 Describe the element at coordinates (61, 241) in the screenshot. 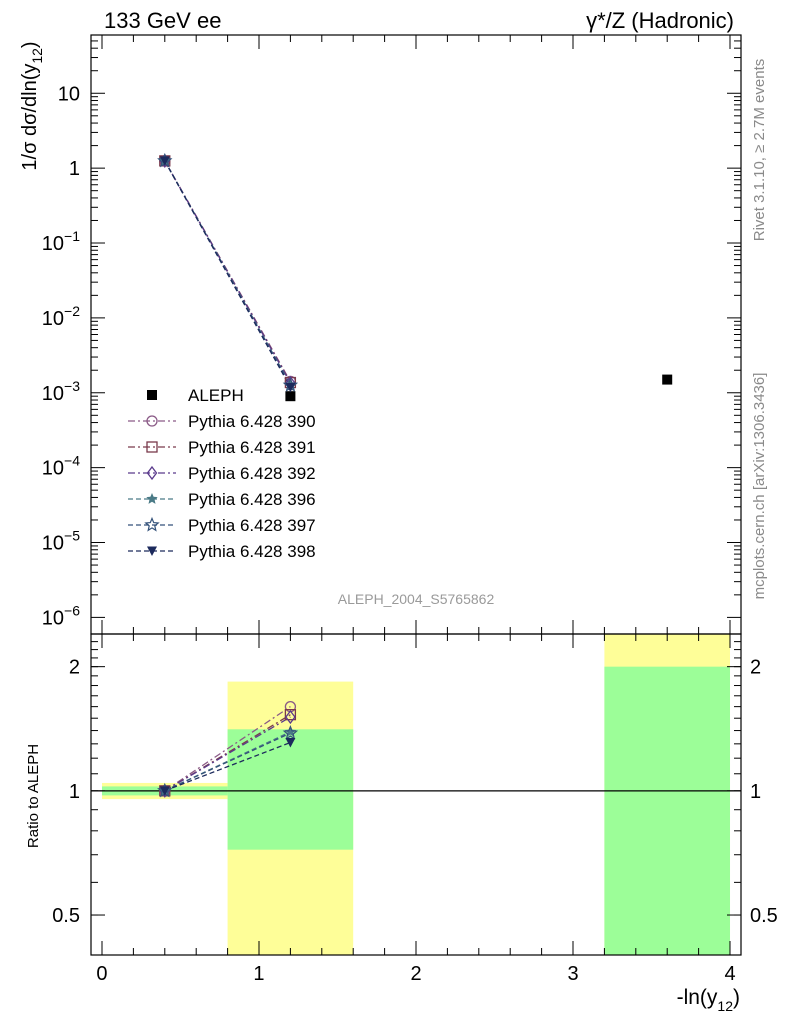

I see `y-tick-label: 10⁻¹` at that location.